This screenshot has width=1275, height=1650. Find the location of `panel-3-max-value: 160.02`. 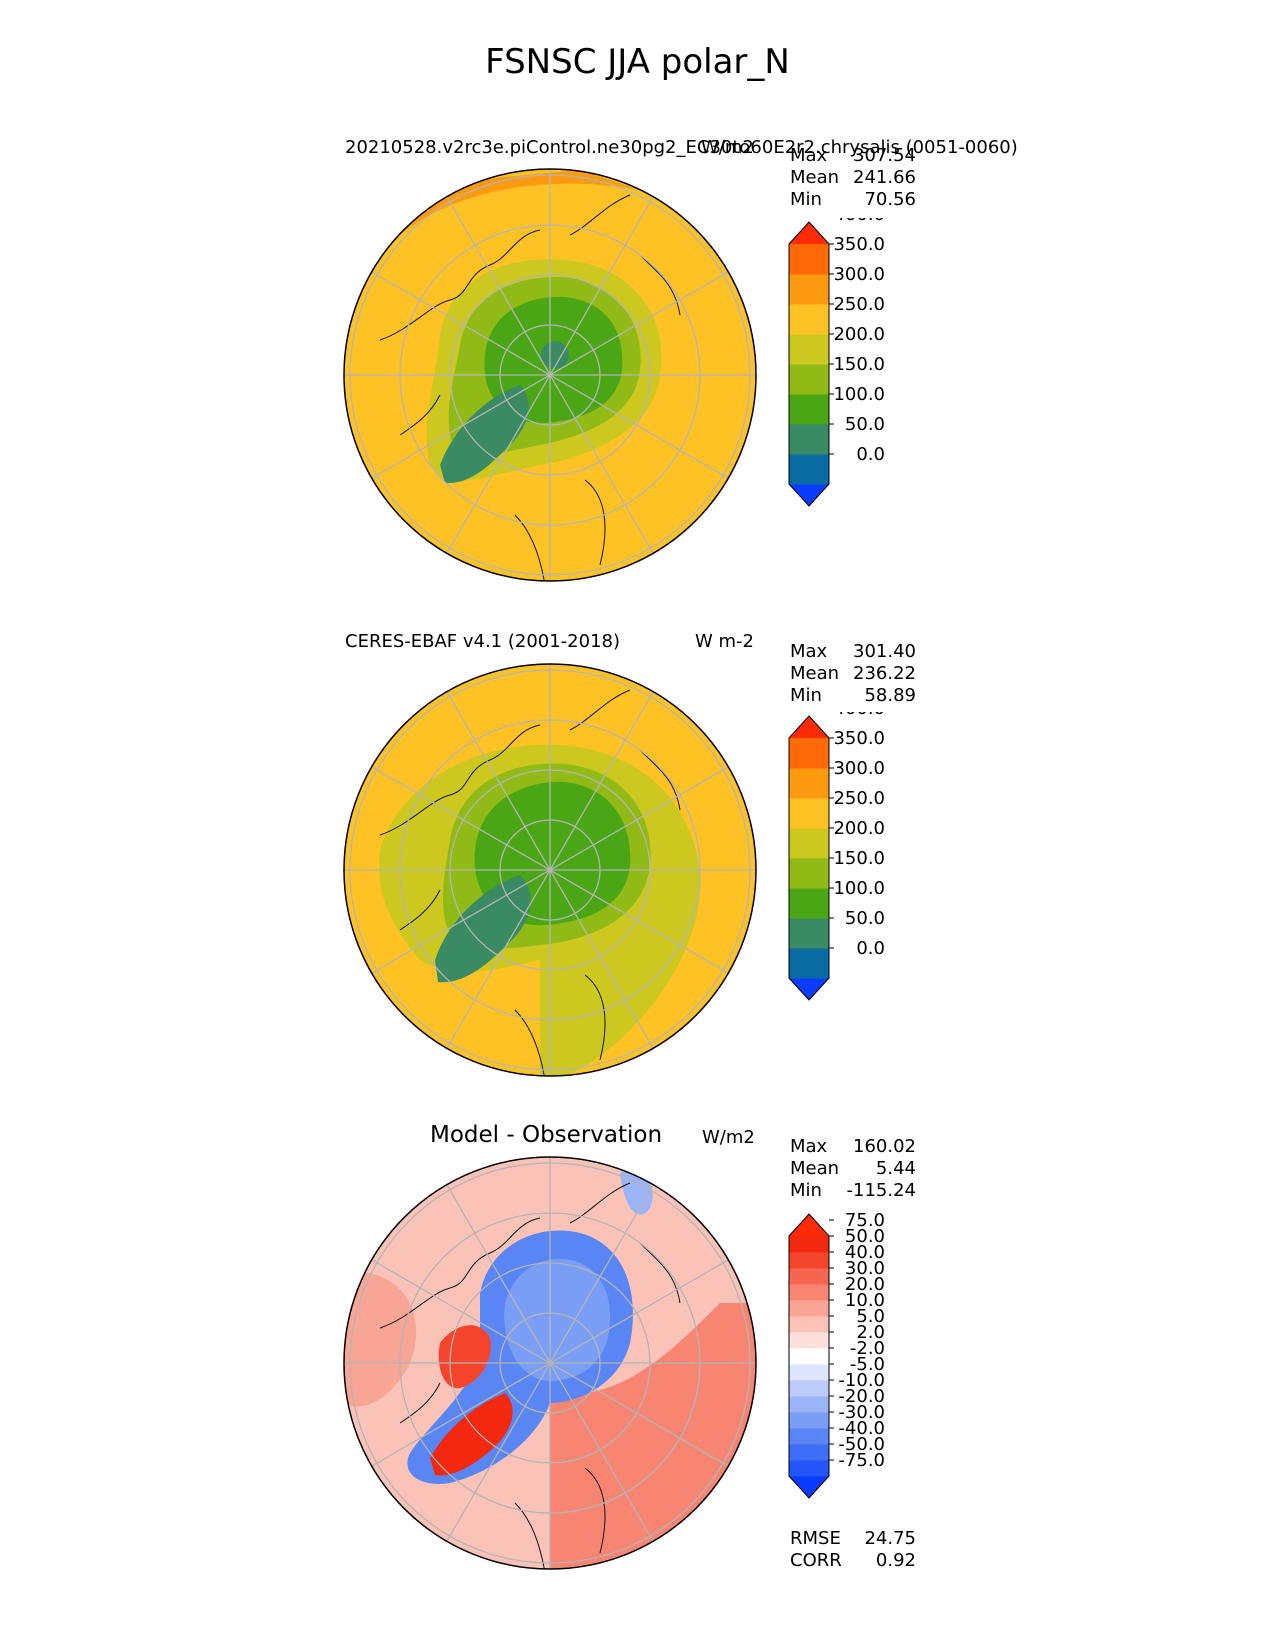

panel-3-max-value: 160.02 is located at coordinates (884, 1146).